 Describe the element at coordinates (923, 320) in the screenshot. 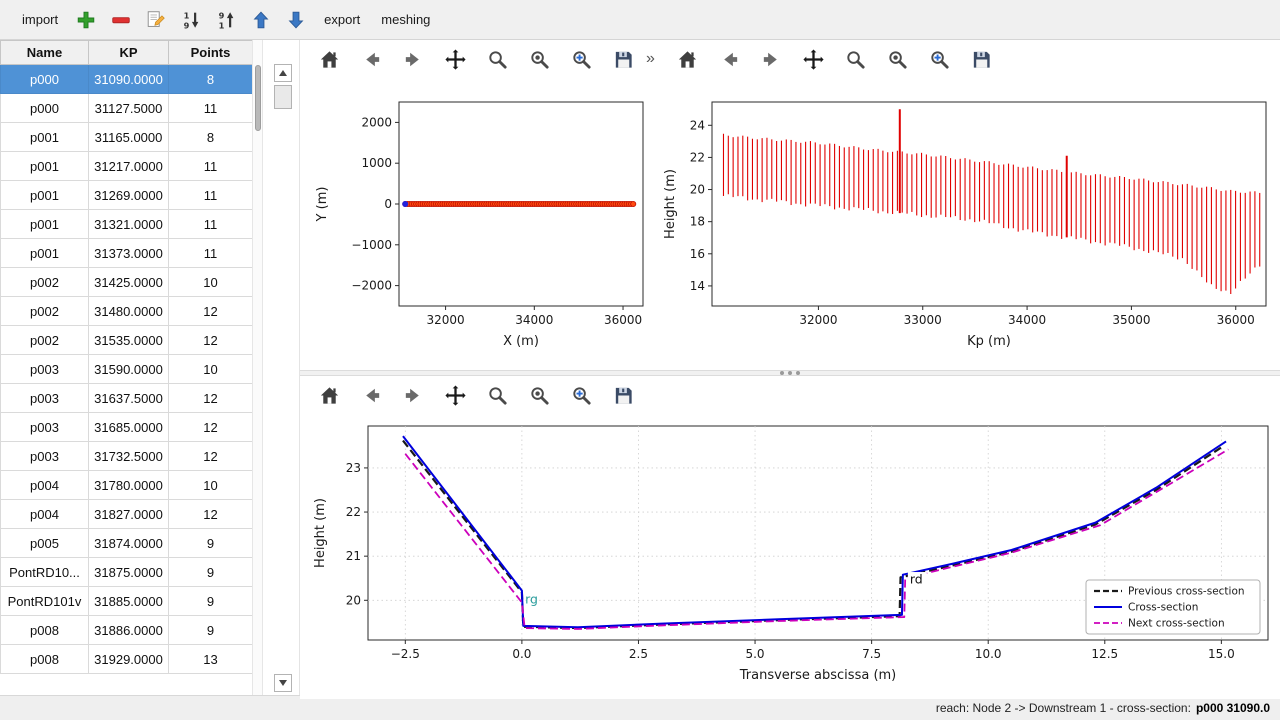

I see `svg-text: 33000` at that location.